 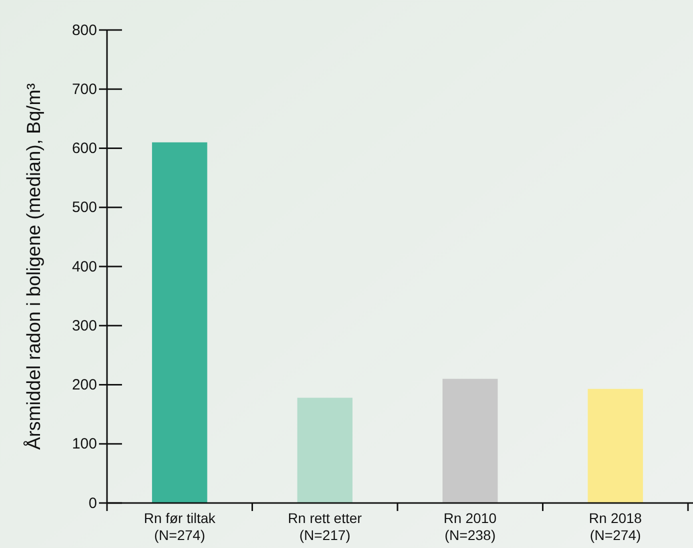 What do you see at coordinates (84, 30) in the screenshot?
I see `y-tick-label: 800` at bounding box center [84, 30].